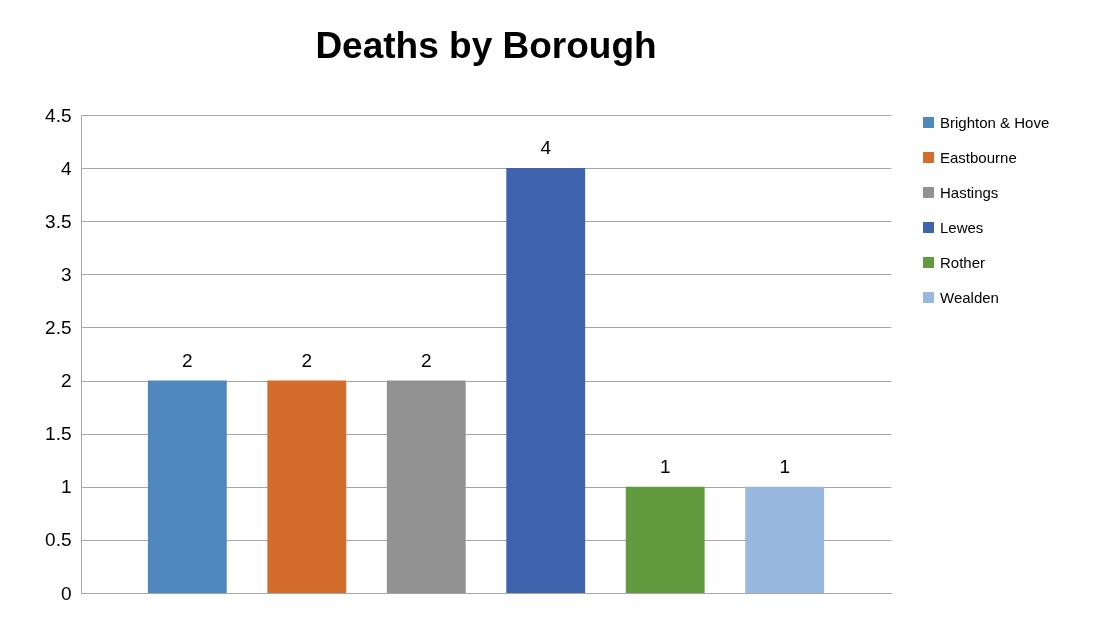 The image size is (1094, 621). What do you see at coordinates (486, 45) in the screenshot?
I see `chart-title: Deaths by Borough` at bounding box center [486, 45].